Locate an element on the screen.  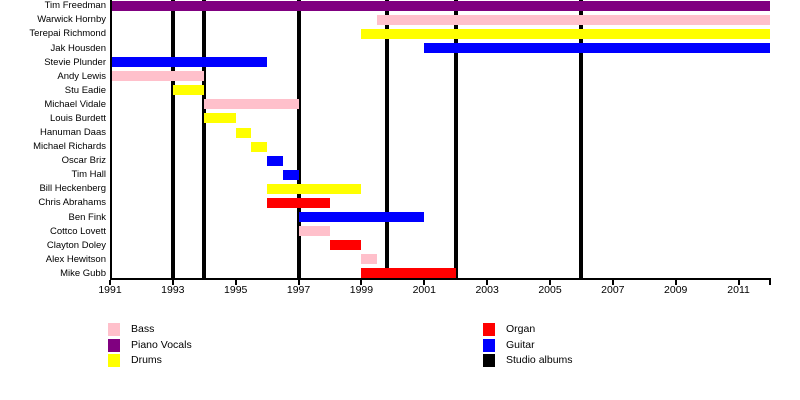
row-label-chris-abrahams: Chris Abrahams is located at coordinates (72, 203).